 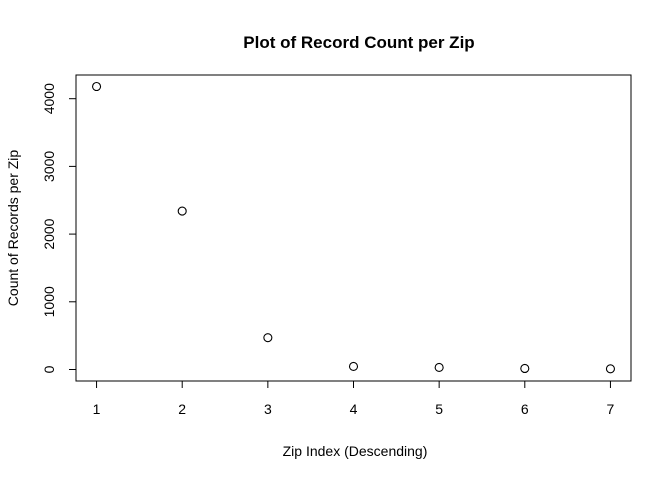 I want to click on y-tick-label: 1000, so click(x=49, y=301).